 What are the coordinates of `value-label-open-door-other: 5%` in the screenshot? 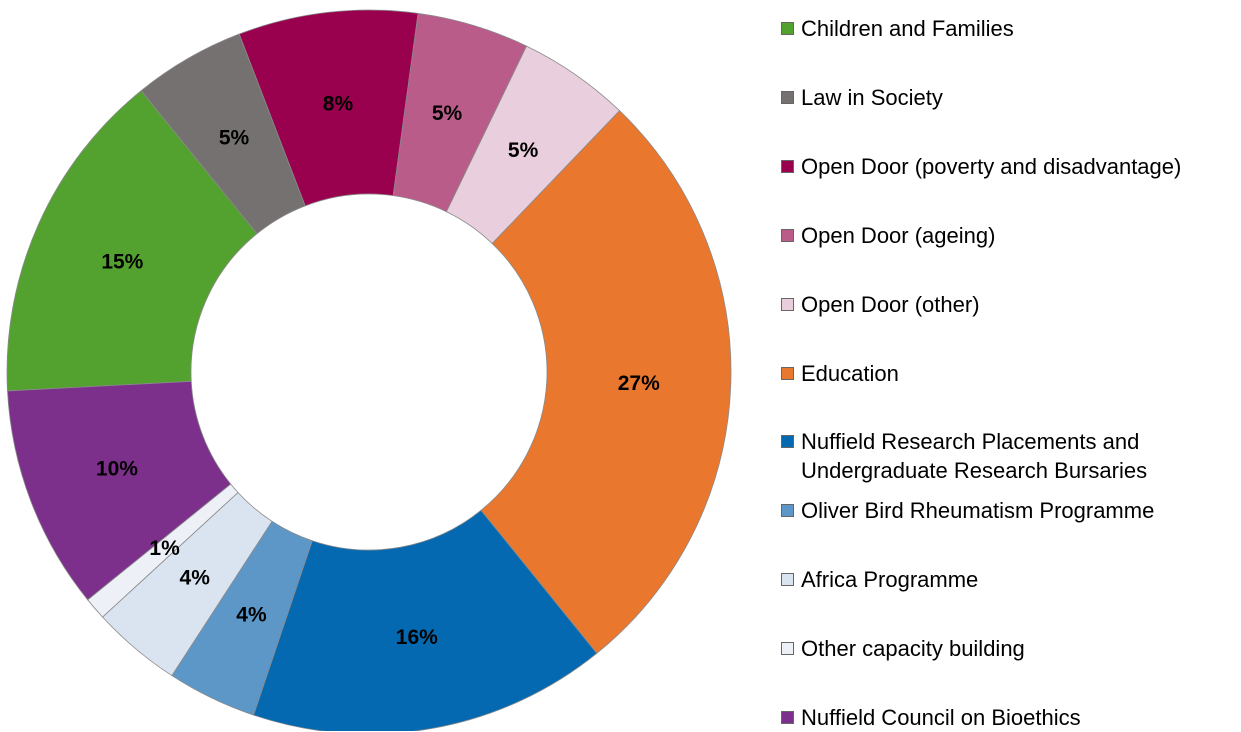 It's located at (523, 150).